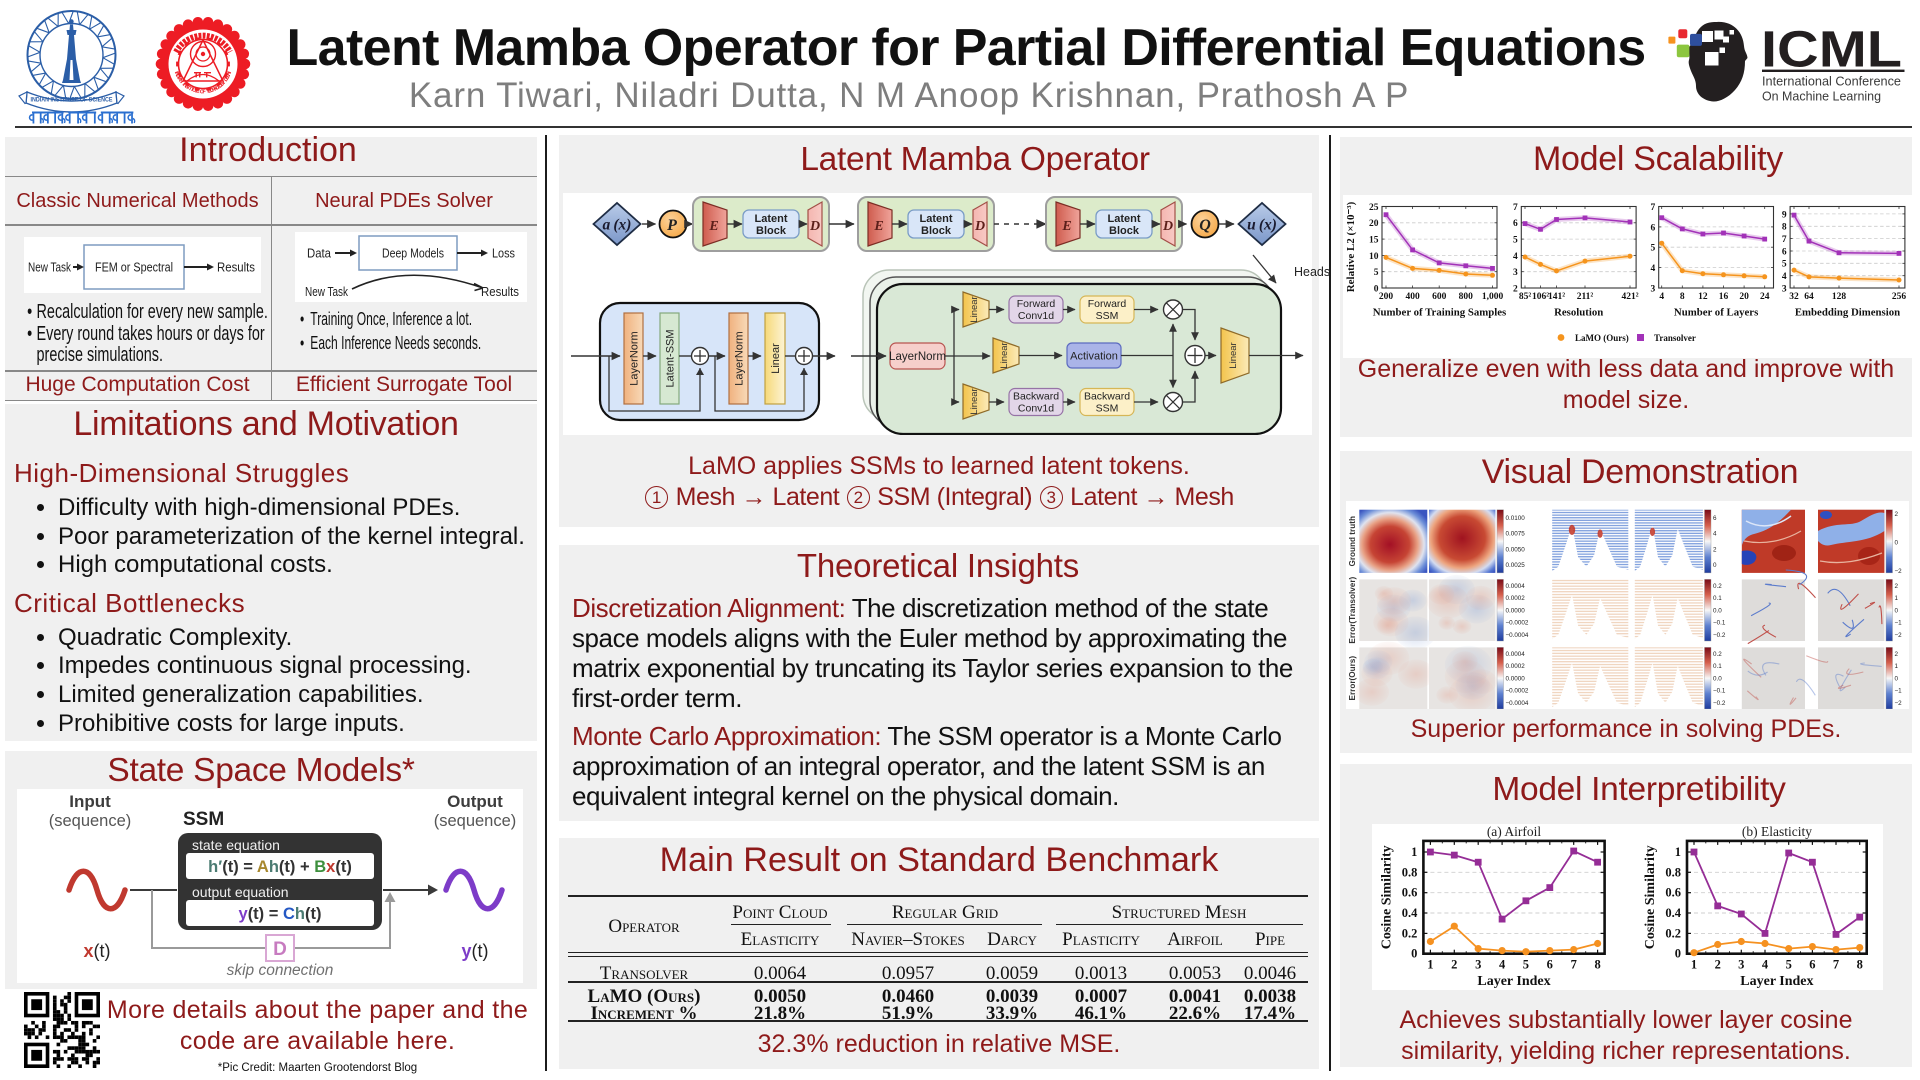 This screenshot has height=1080, width=1920. What do you see at coordinates (96, 951) in the screenshot?
I see `svg-text: x(t)` at bounding box center [96, 951].